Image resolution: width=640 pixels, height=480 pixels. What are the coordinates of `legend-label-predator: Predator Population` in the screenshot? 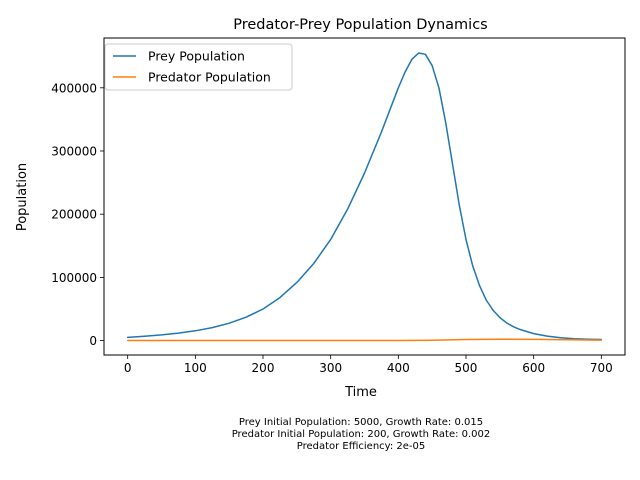 It's located at (209, 77).